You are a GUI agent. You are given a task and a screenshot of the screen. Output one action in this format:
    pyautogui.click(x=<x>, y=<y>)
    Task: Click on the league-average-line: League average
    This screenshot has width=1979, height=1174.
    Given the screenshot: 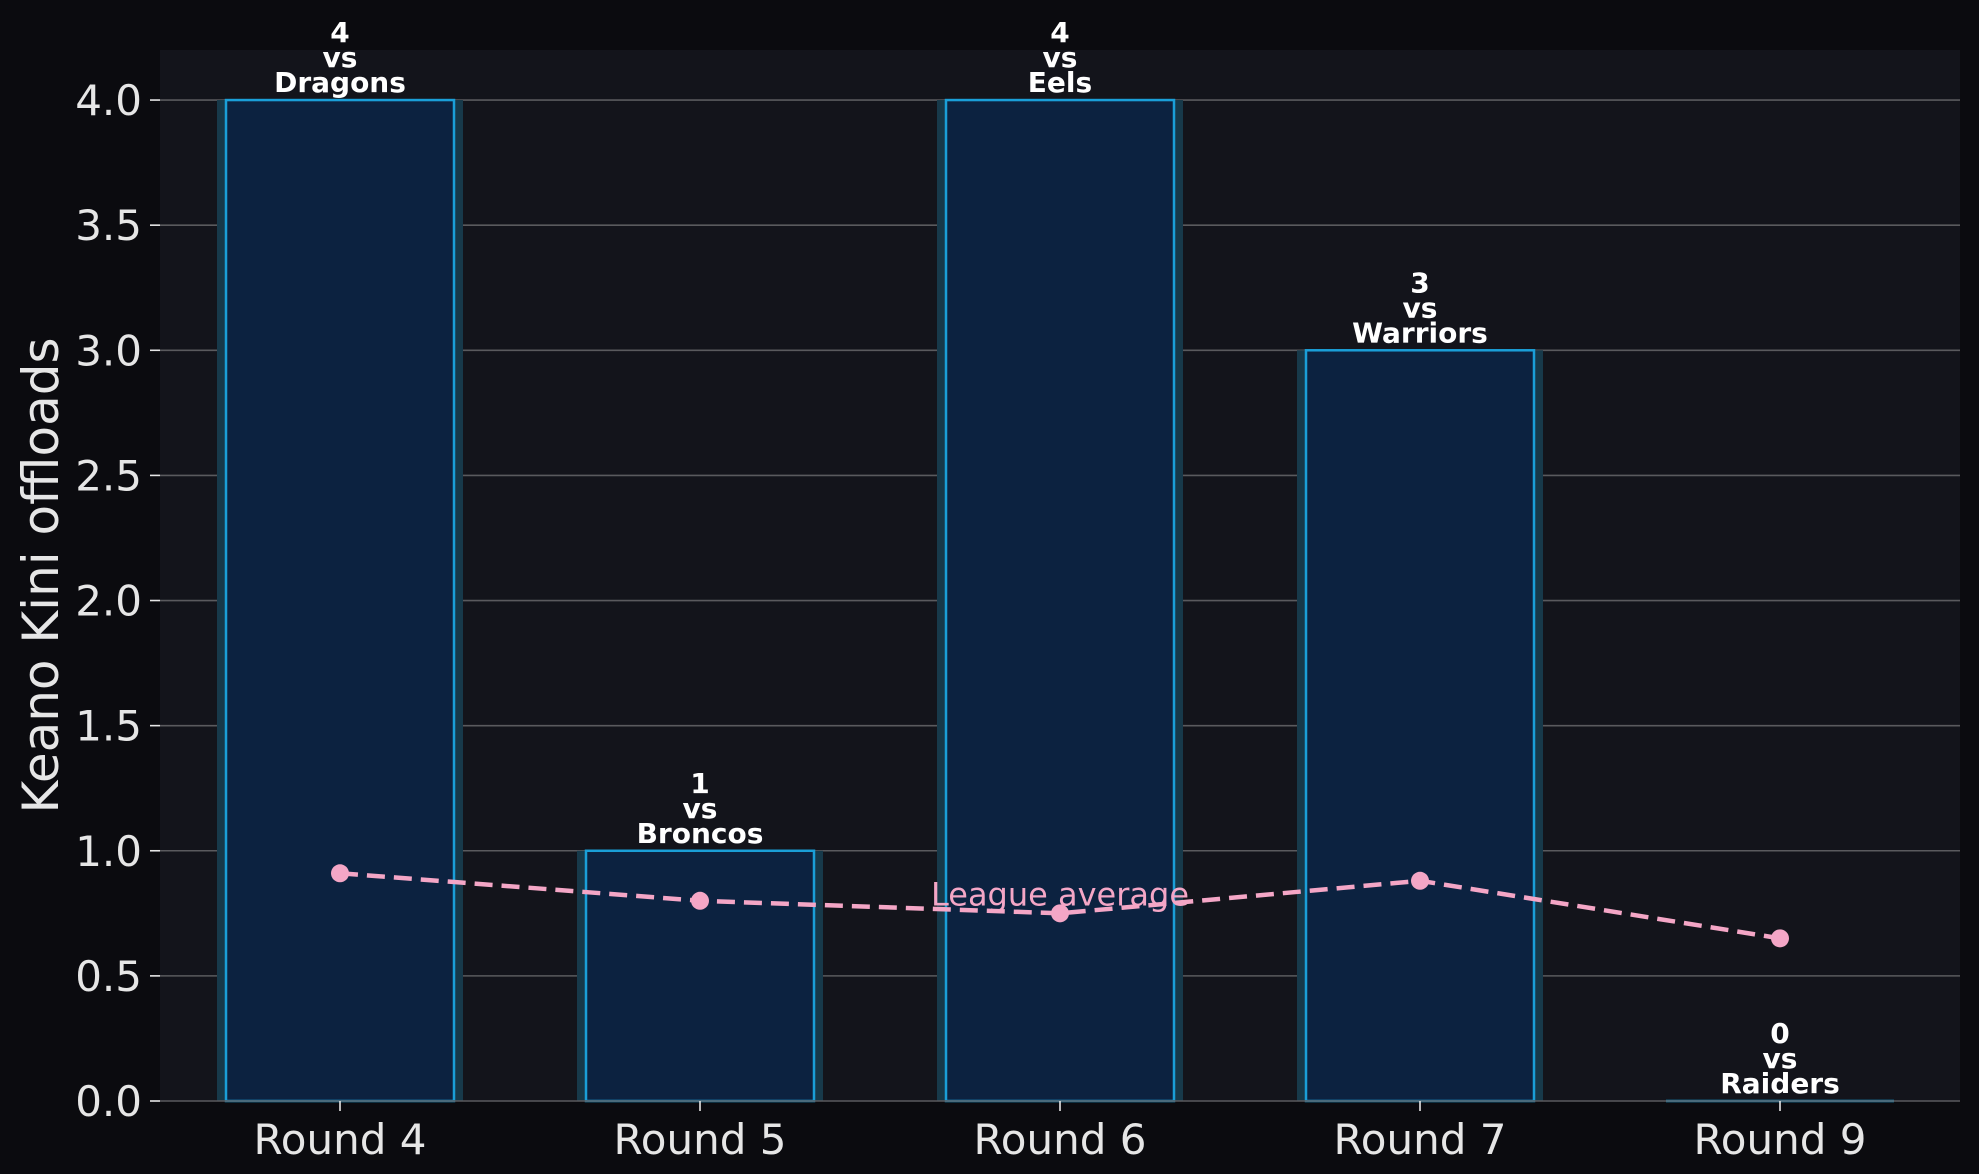 What is the action you would take?
    pyautogui.click(x=1060, y=906)
    